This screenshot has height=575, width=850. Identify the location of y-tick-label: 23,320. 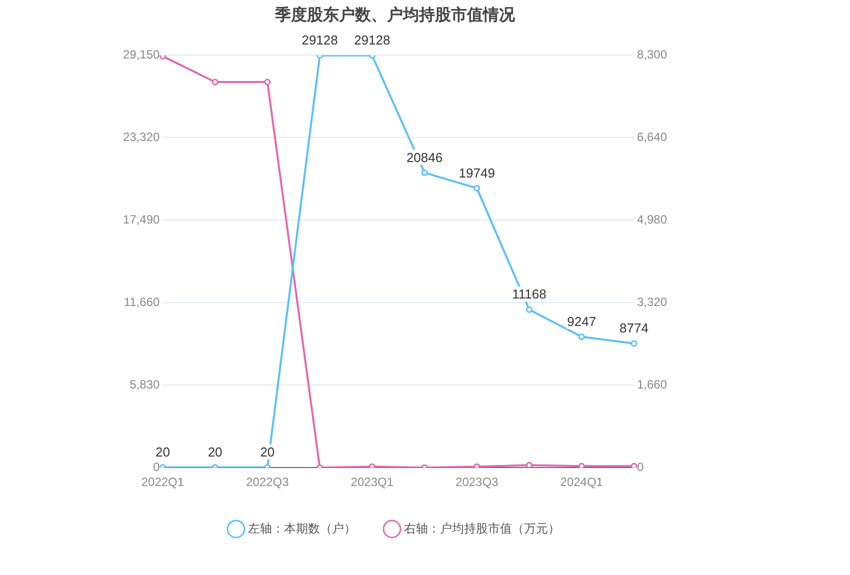
(141, 137).